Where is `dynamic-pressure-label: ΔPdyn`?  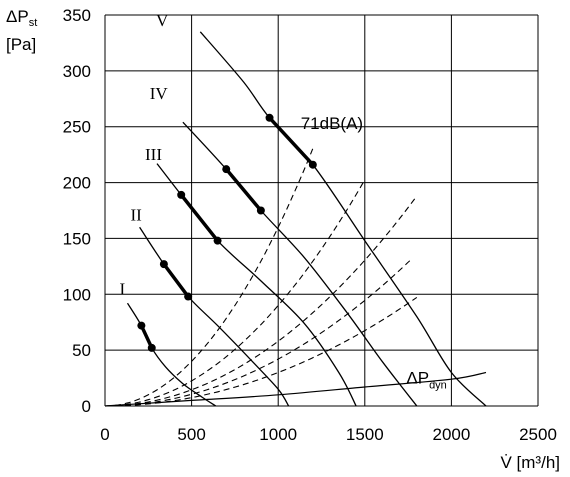 dynamic-pressure-label: ΔPdyn is located at coordinates (426, 380).